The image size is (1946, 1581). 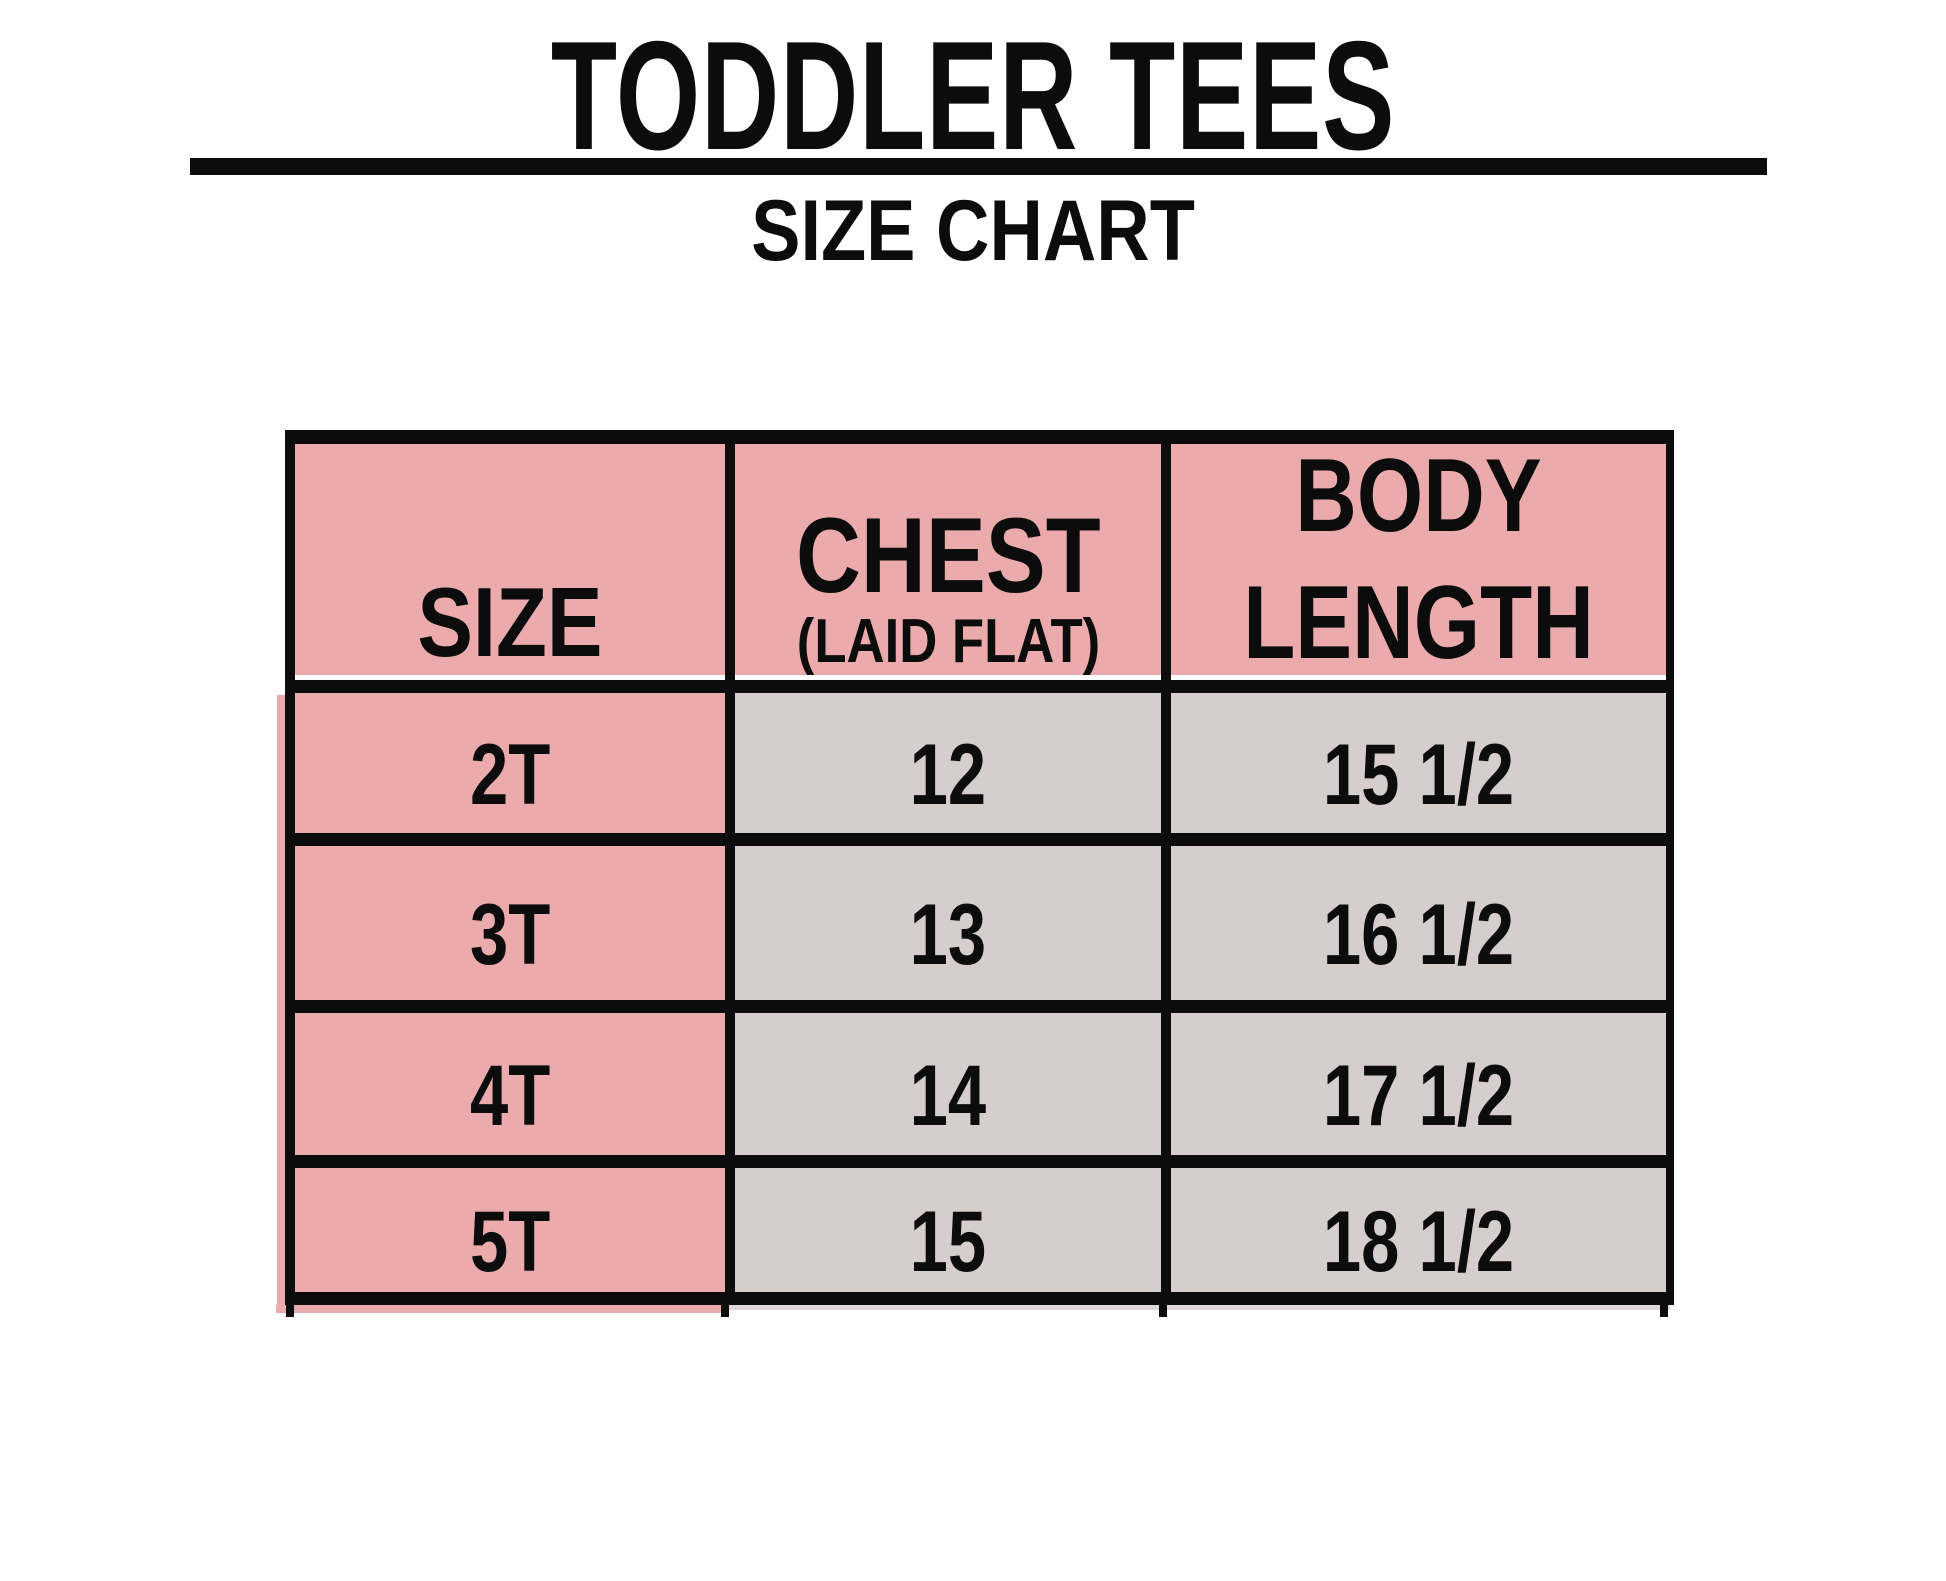 I want to click on bottom-edge-artifact-pink, so click(x=501, y=1309).